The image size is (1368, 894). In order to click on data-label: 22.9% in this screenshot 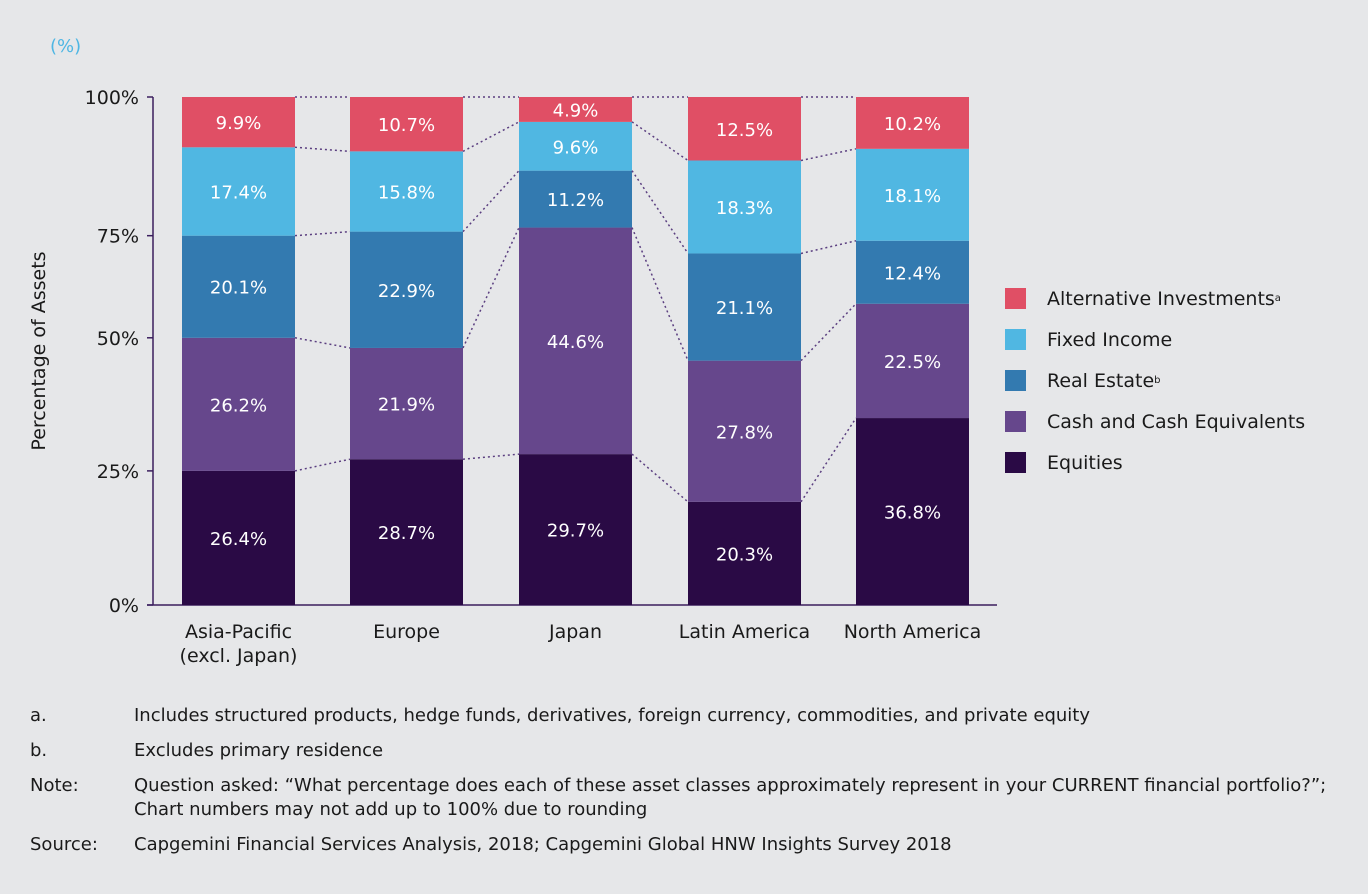, I will do `click(406, 291)`.